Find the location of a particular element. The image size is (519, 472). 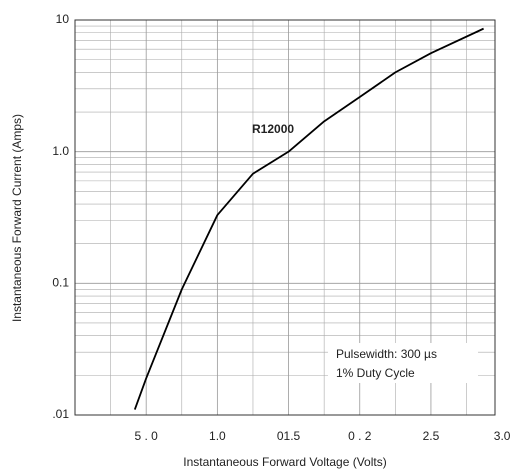

y-tick-label: 1.0 is located at coordinates (60, 151).